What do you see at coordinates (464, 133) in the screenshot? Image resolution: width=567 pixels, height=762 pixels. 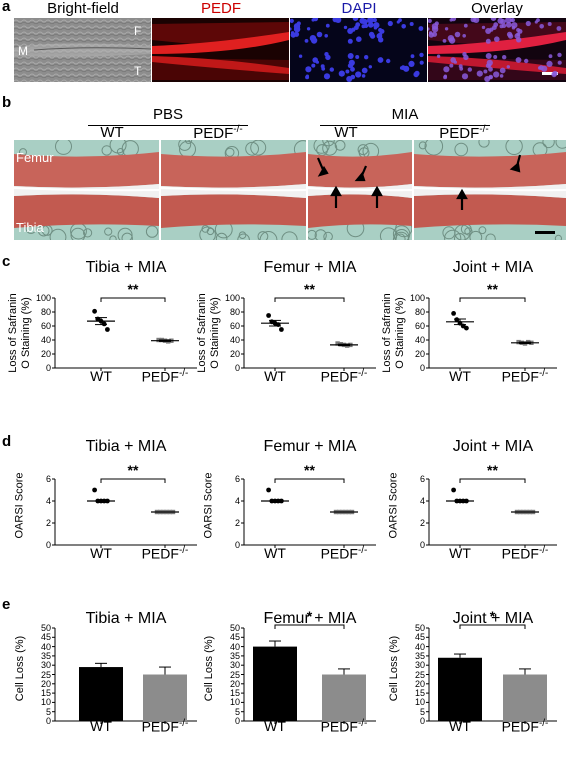 I see `col-label-4: PEDF-/-` at bounding box center [464, 133].